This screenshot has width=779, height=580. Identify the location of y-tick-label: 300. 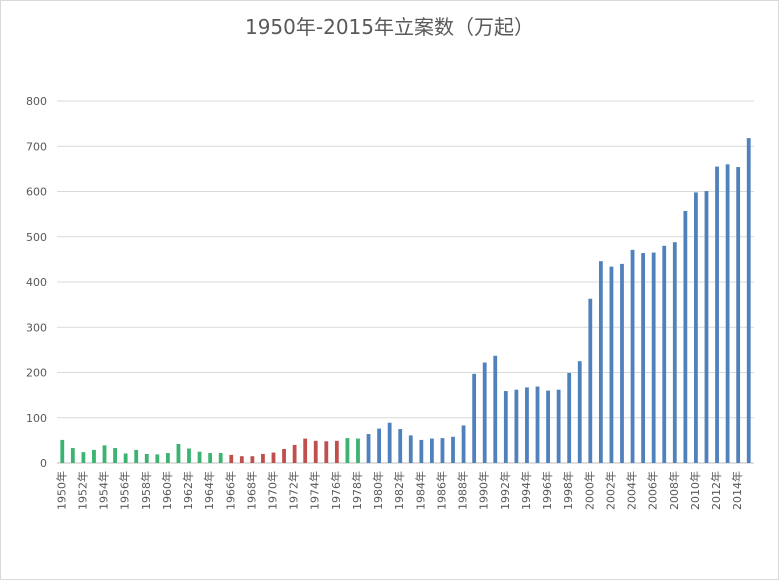
(36, 327).